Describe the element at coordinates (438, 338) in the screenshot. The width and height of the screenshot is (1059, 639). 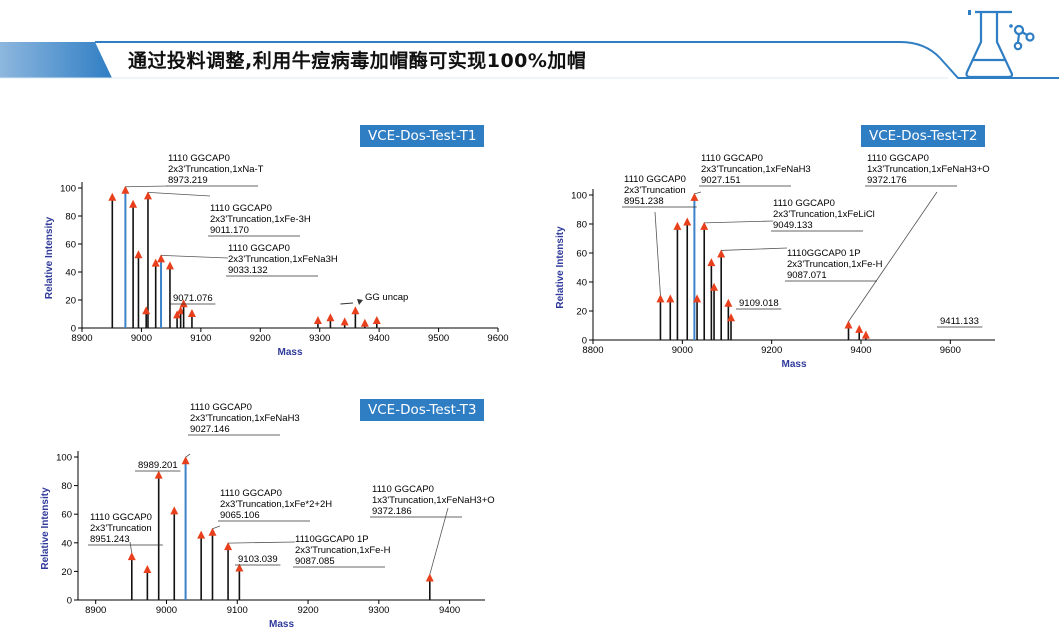
I see `x-tick-label: 9500` at that location.